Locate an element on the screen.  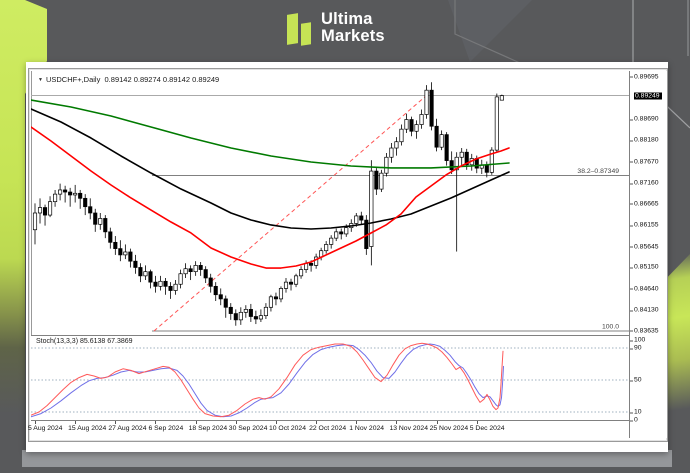
price-axis-label: 0.85150 is located at coordinates (644, 267).